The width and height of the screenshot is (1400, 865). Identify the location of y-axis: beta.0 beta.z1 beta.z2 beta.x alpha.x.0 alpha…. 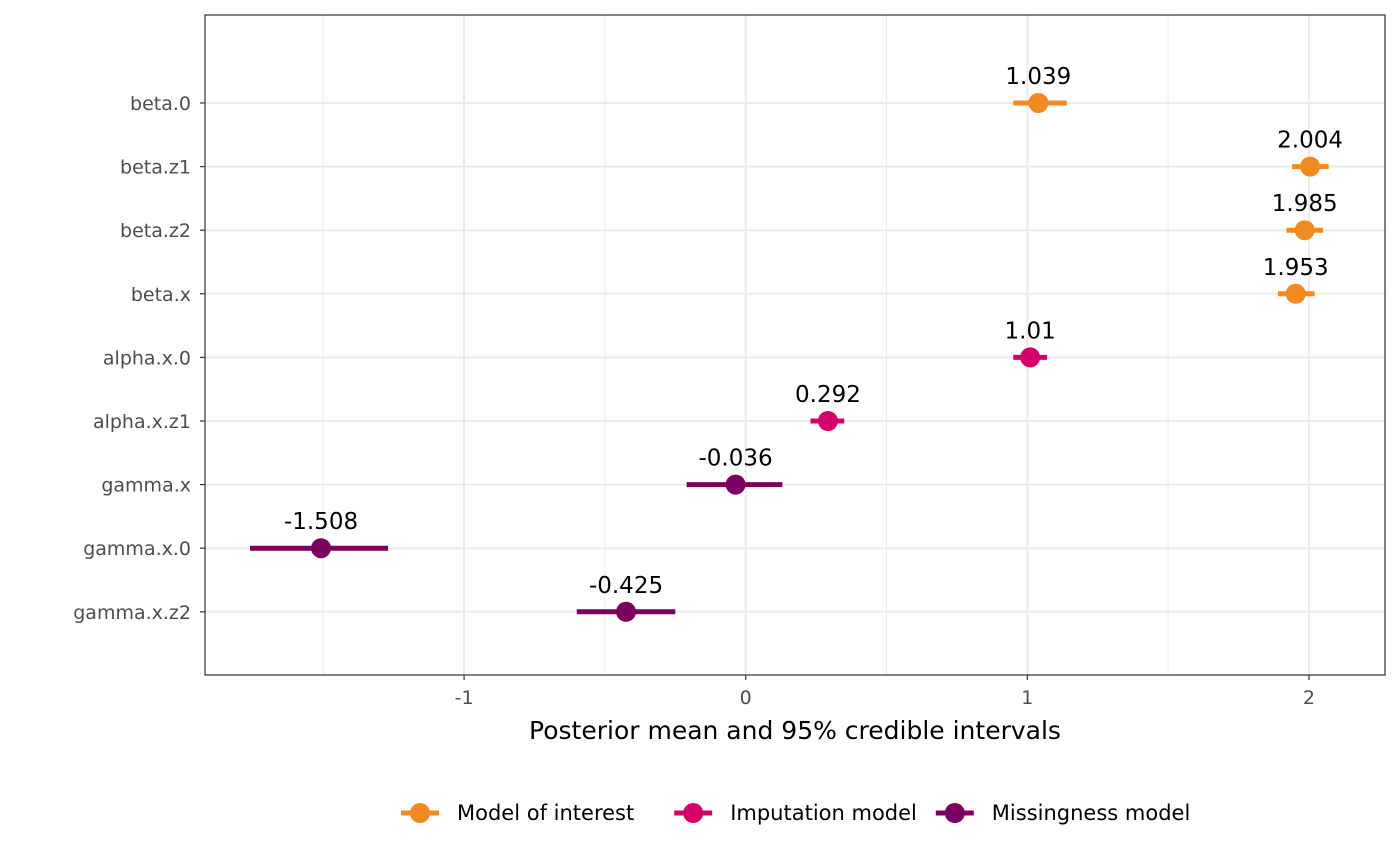
(139, 358).